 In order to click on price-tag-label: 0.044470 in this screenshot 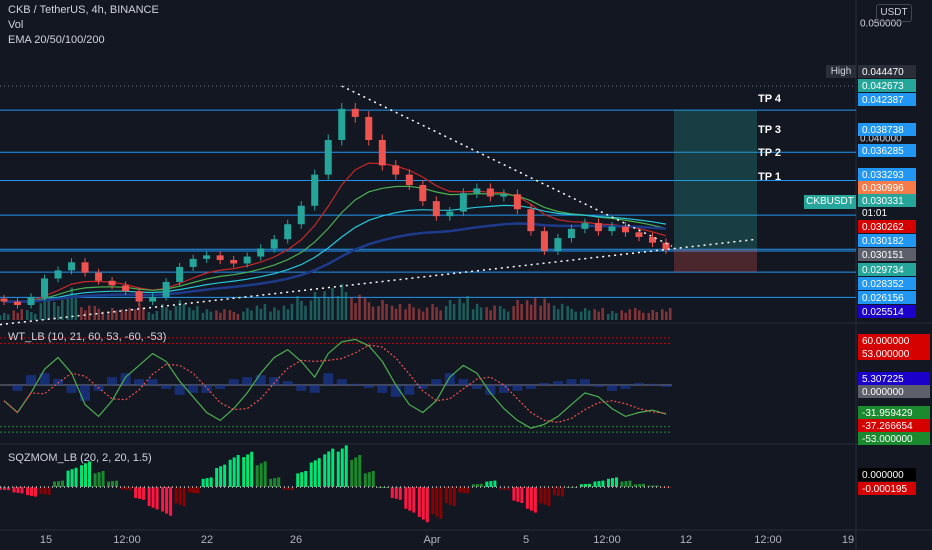, I will do `click(883, 72)`.